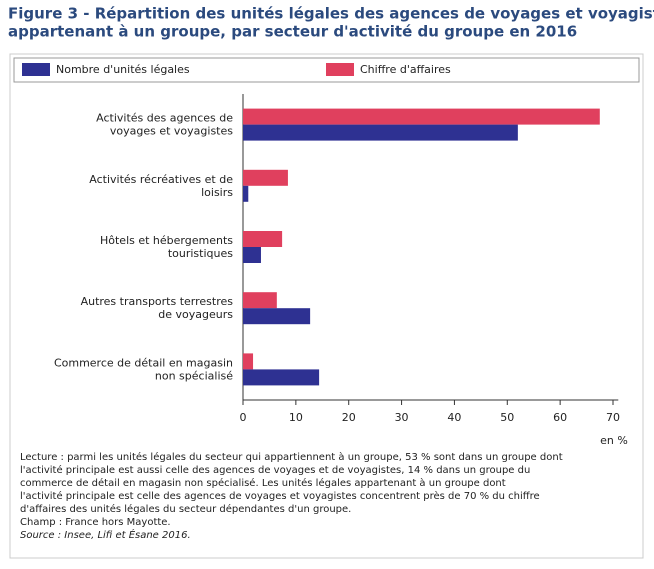 Image resolution: width=654 pixels, height=569 pixels. What do you see at coordinates (217, 192) in the screenshot?
I see `y-tick-label: loisirs` at bounding box center [217, 192].